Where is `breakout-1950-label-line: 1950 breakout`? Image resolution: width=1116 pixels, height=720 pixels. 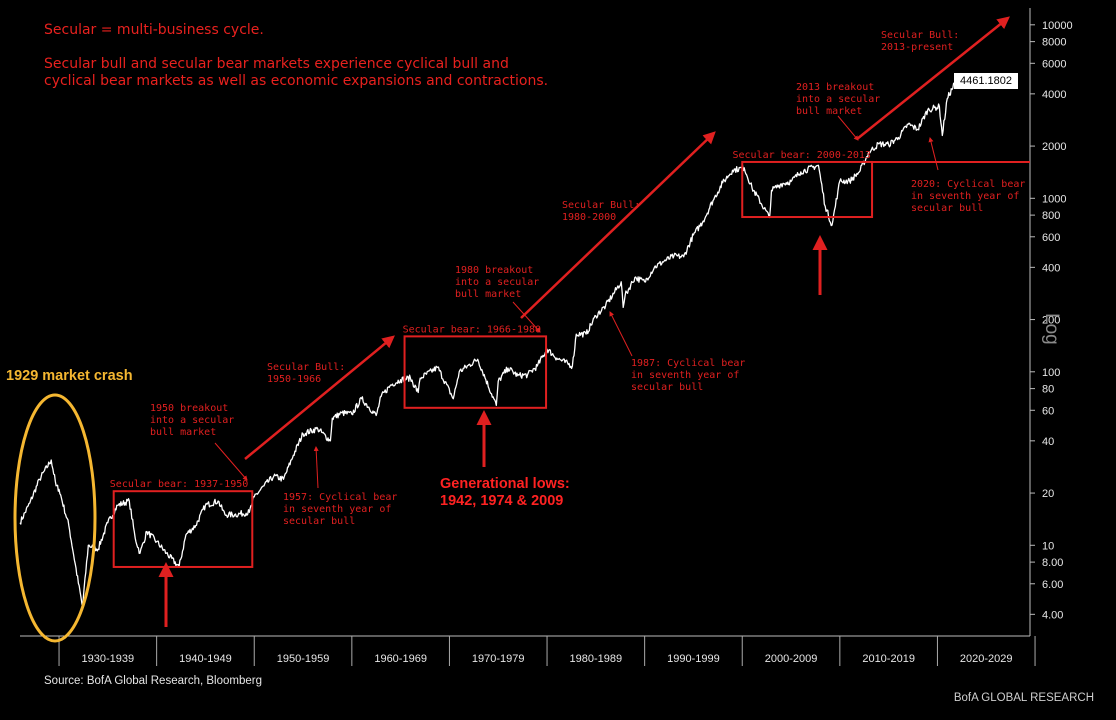
breakout-1950-label-line: 1950 breakout is located at coordinates (189, 408).